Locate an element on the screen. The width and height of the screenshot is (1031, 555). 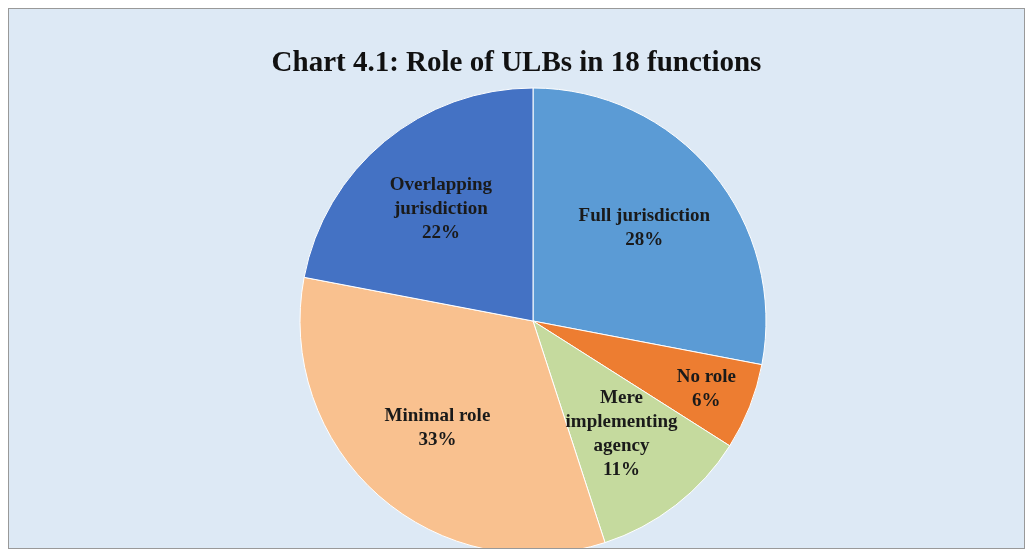
data-label: 33% is located at coordinates (437, 439).